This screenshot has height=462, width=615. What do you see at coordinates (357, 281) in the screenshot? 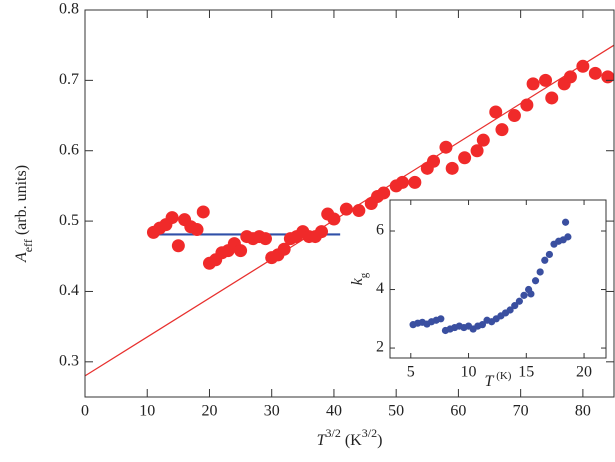
I see `label-part: k` at bounding box center [357, 281].